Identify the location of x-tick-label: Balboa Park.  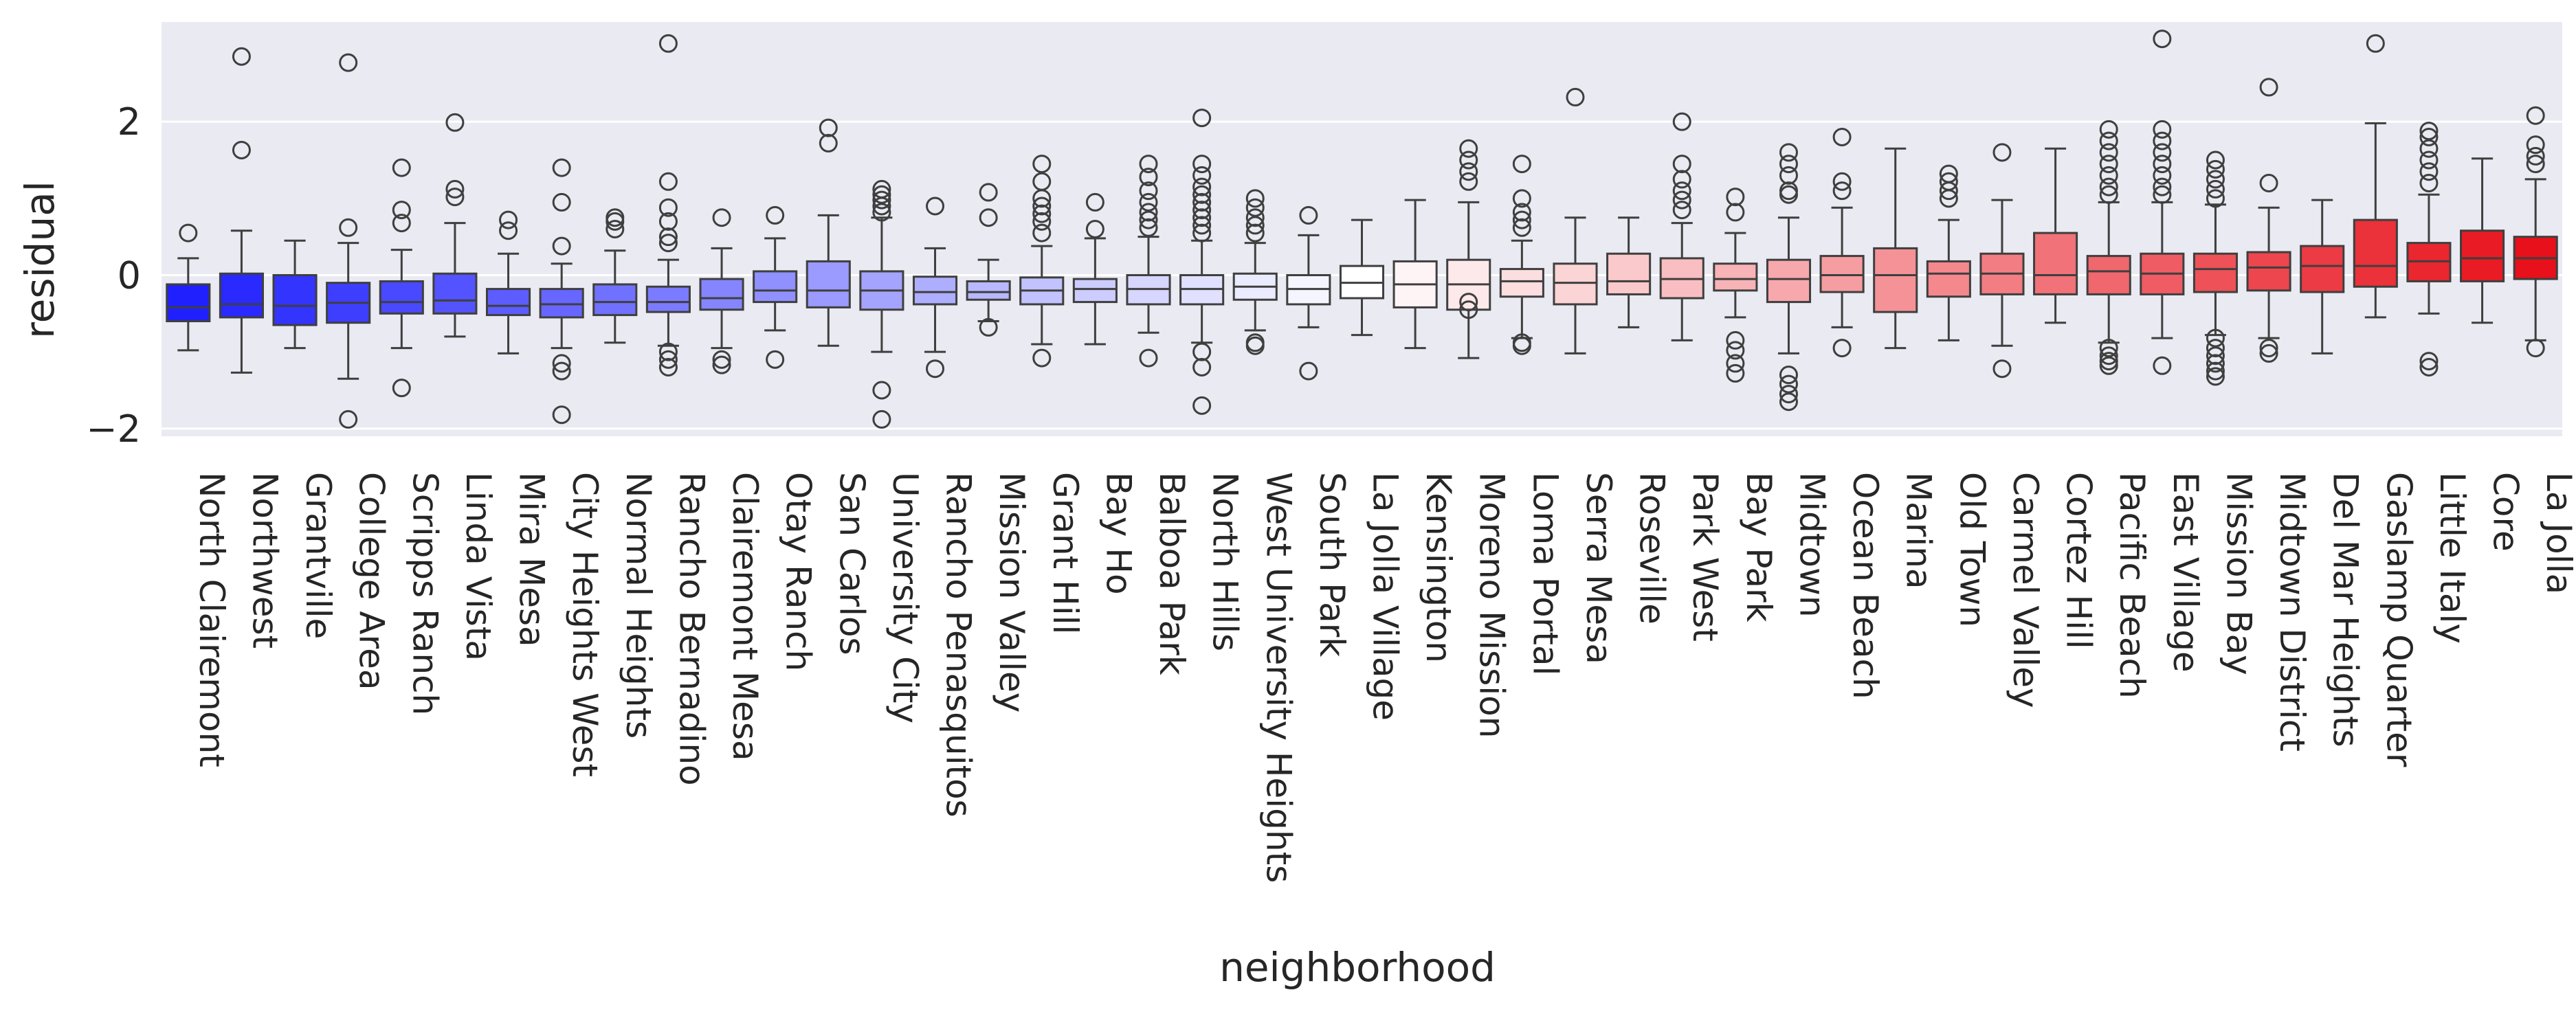
(1172, 573).